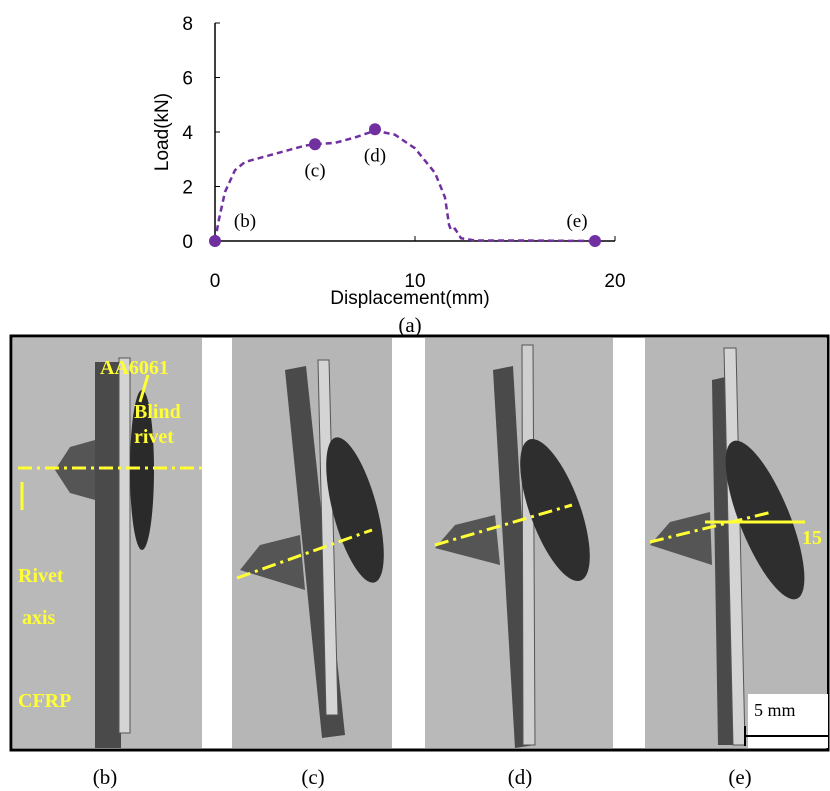 Image resolution: width=830 pixels, height=791 pixels. What do you see at coordinates (187, 188) in the screenshot?
I see `y-tick-label: 2` at bounding box center [187, 188].